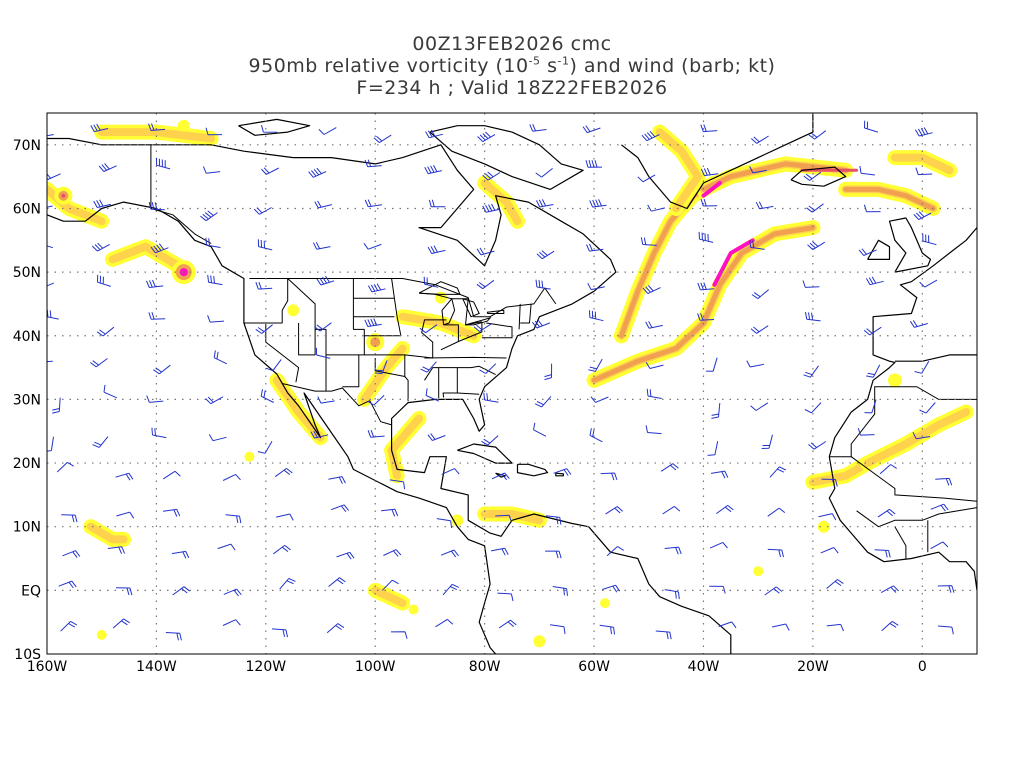  I want to click on lat-label: 20N, so click(27, 464).